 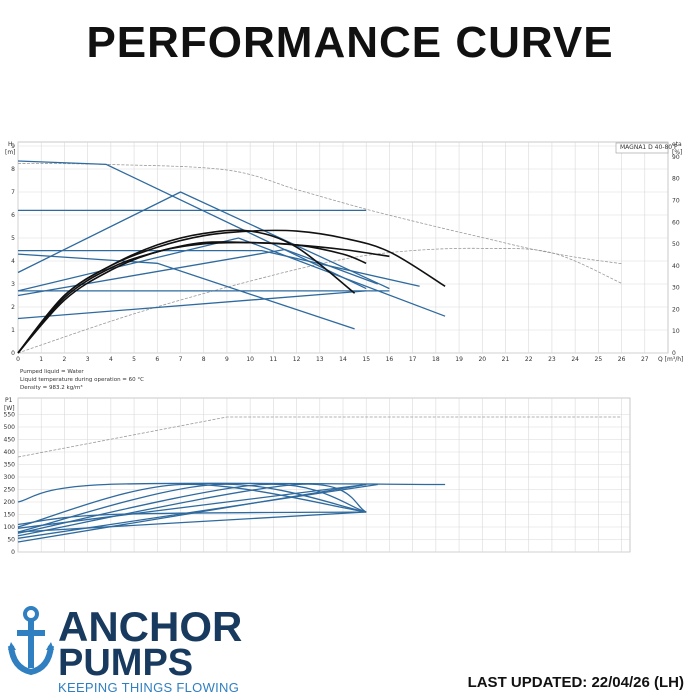 I want to click on x-tick-label: 4, so click(x=111, y=359).